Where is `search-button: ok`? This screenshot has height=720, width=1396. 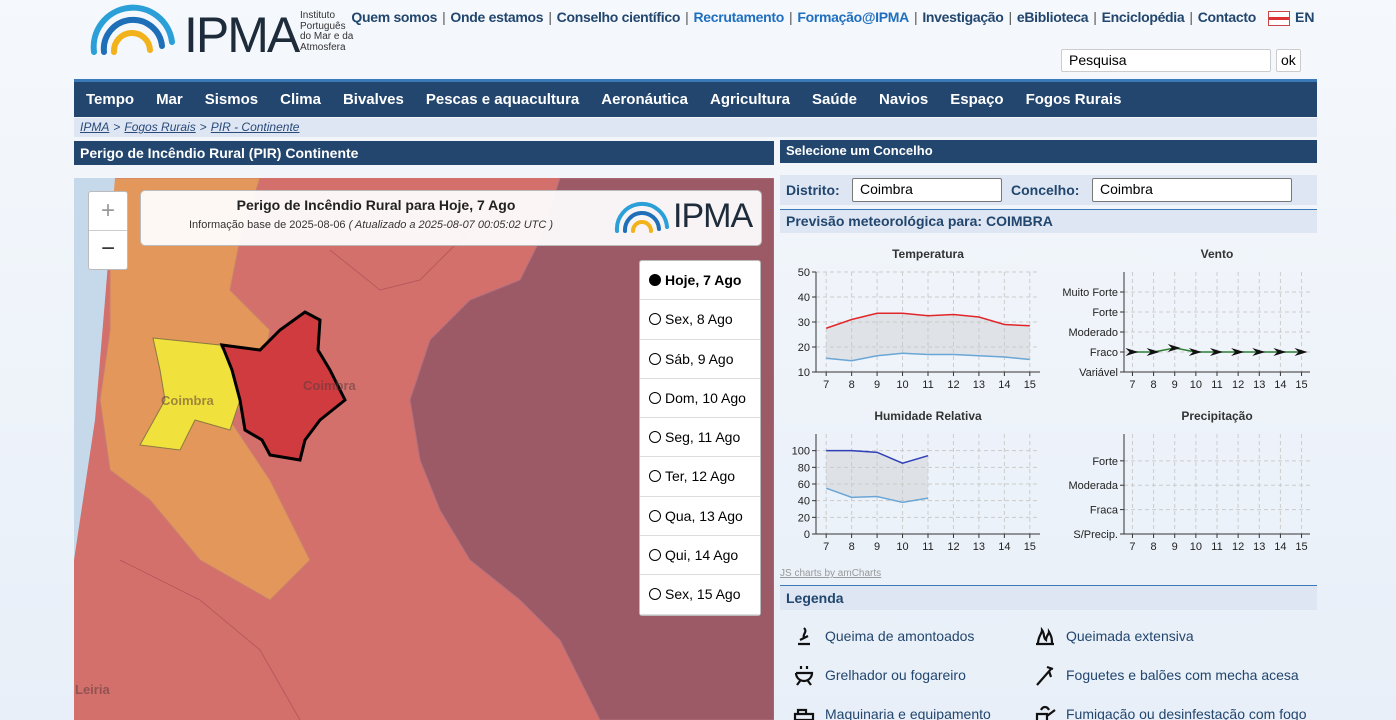 search-button: ok is located at coordinates (1288, 60).